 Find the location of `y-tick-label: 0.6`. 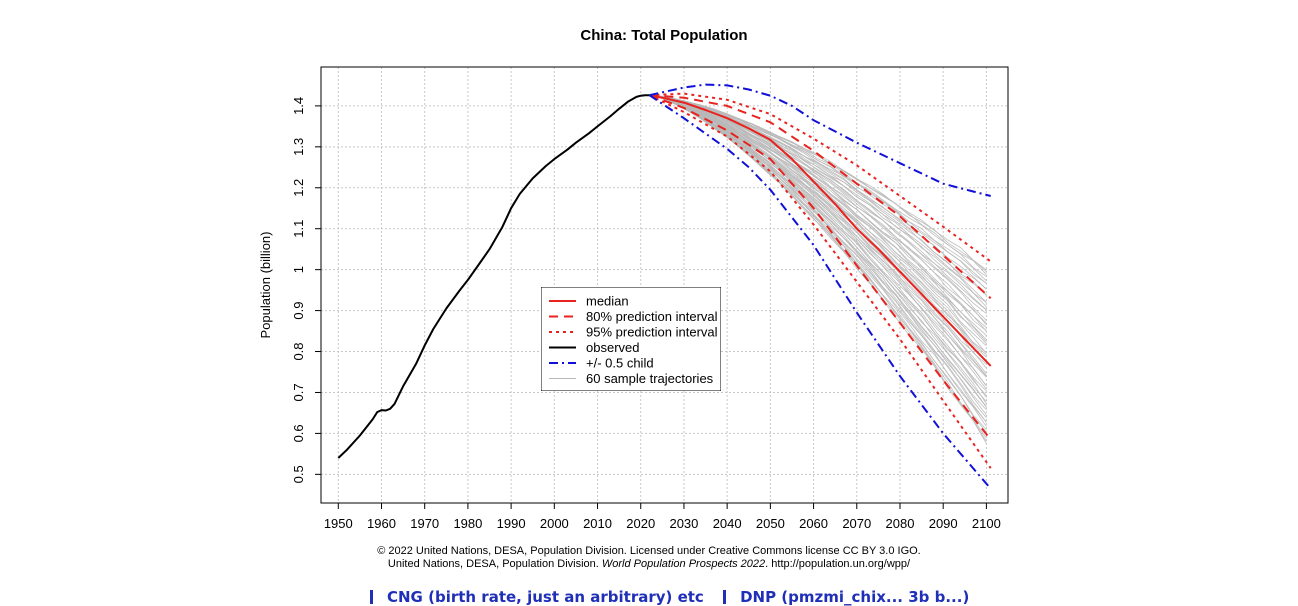

y-tick-label: 0.6 is located at coordinates (298, 433).